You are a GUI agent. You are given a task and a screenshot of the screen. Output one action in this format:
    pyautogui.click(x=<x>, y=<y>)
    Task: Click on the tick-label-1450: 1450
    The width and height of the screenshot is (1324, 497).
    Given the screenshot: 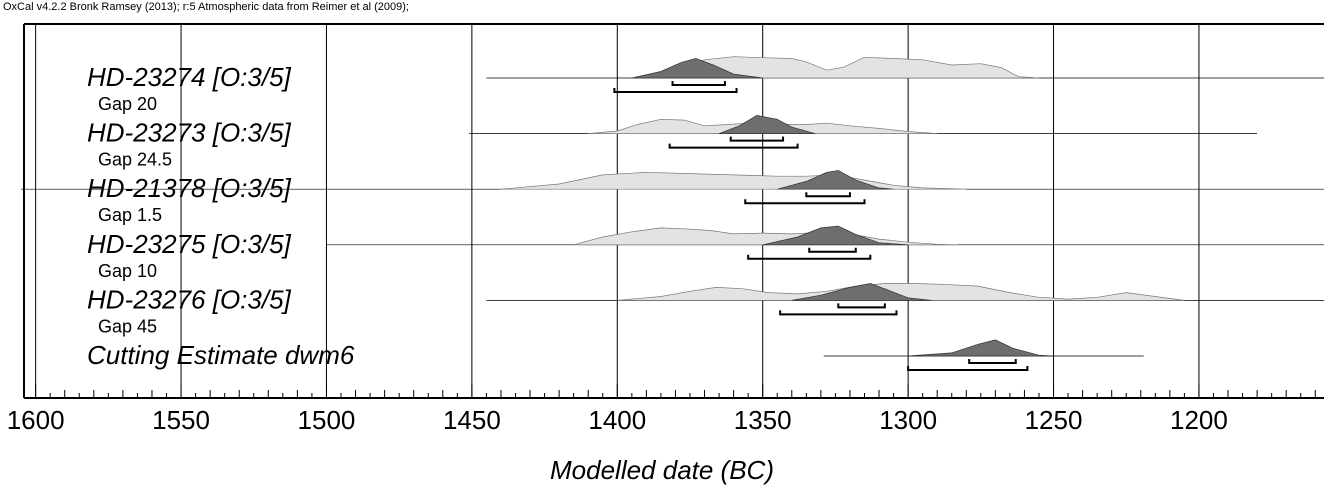 What is the action you would take?
    pyautogui.click(x=472, y=420)
    